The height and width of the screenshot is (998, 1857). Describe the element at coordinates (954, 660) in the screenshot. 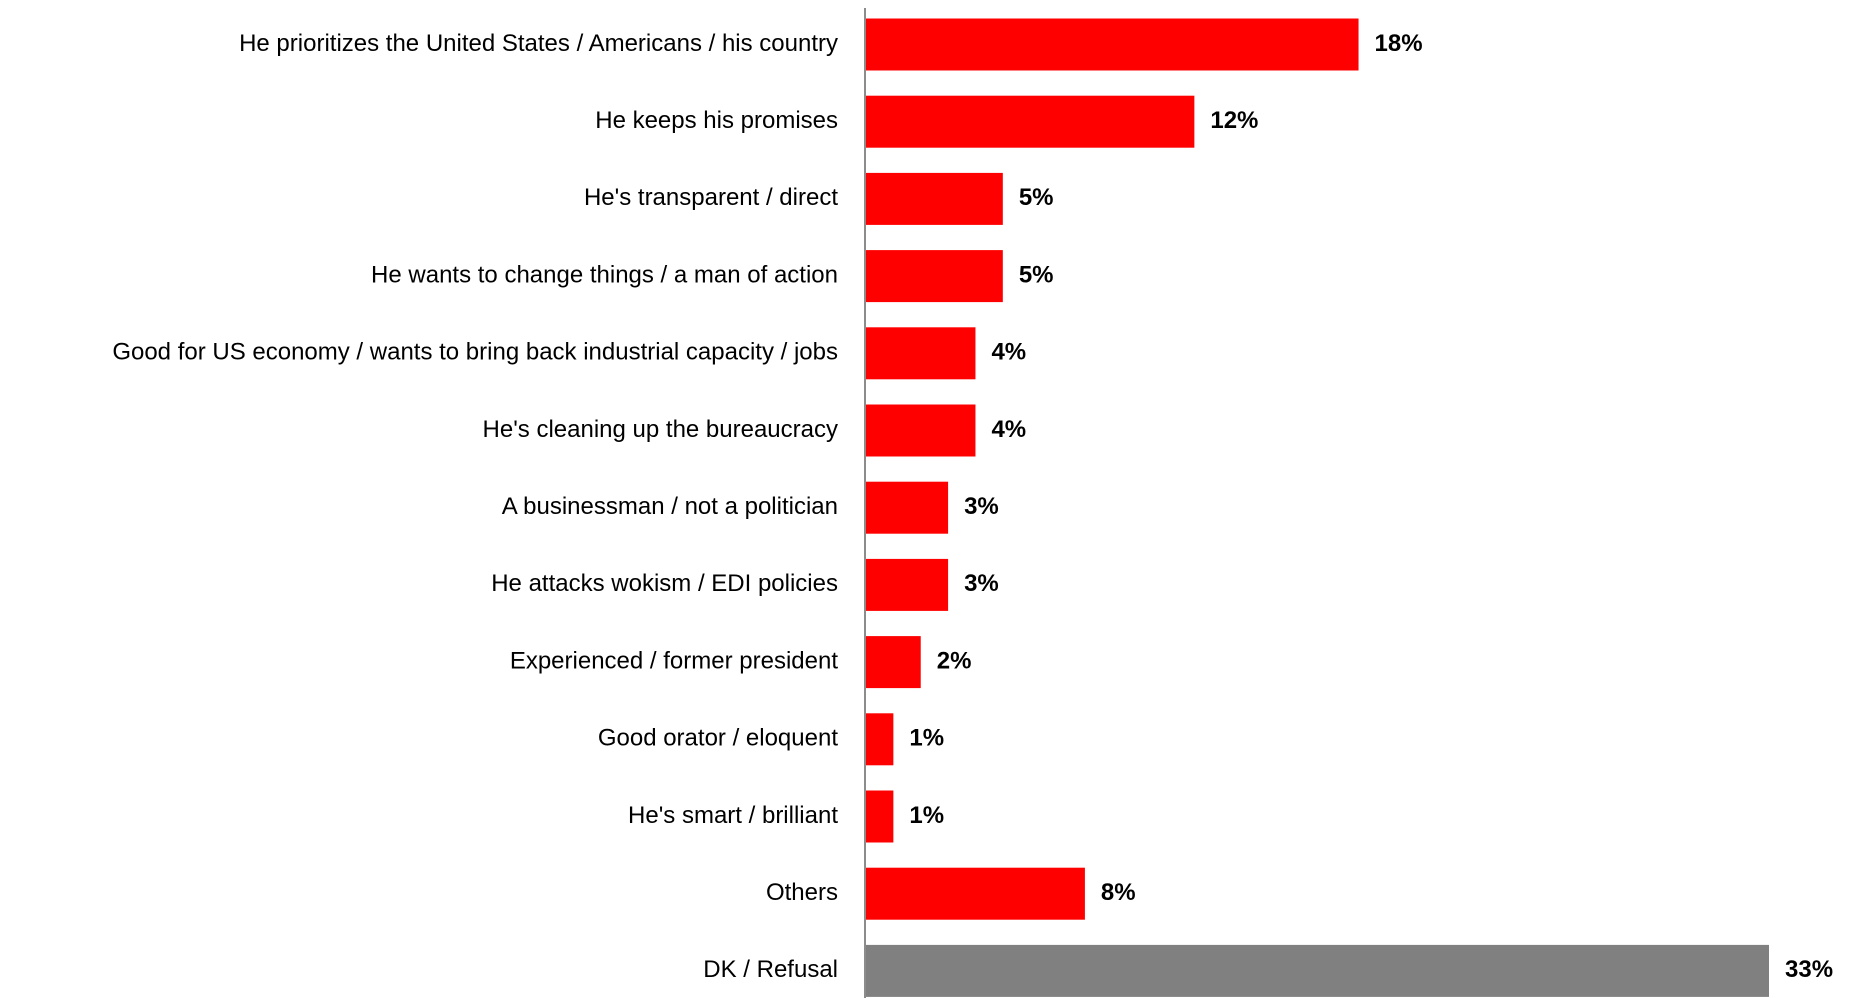

I see `value-label: 2%` at that location.